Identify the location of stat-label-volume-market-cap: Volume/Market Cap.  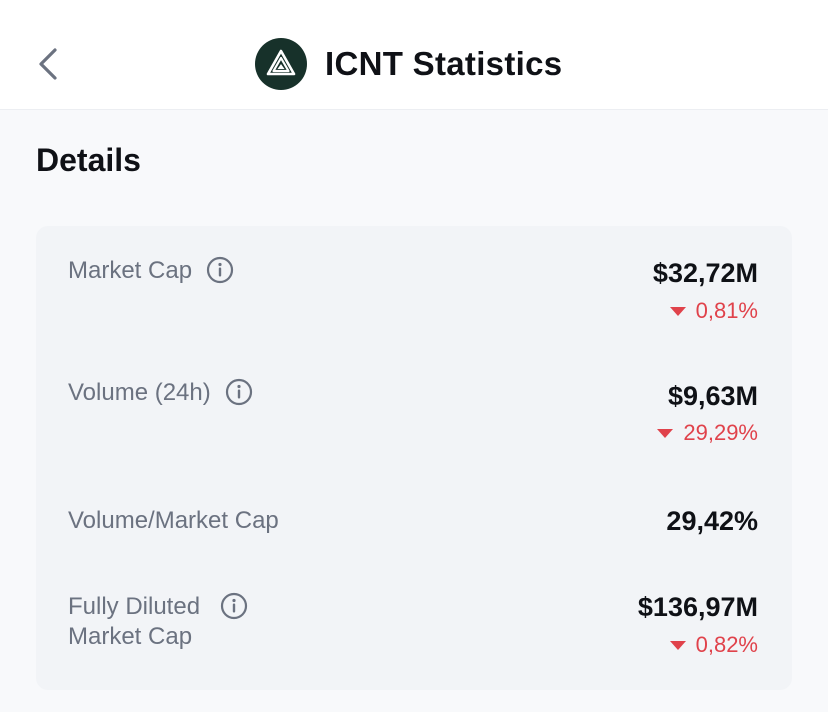
(173, 521).